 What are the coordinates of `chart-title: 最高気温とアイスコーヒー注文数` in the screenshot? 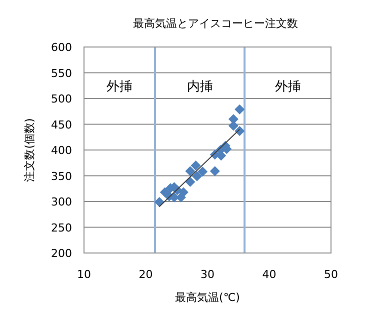 It's located at (215, 23).